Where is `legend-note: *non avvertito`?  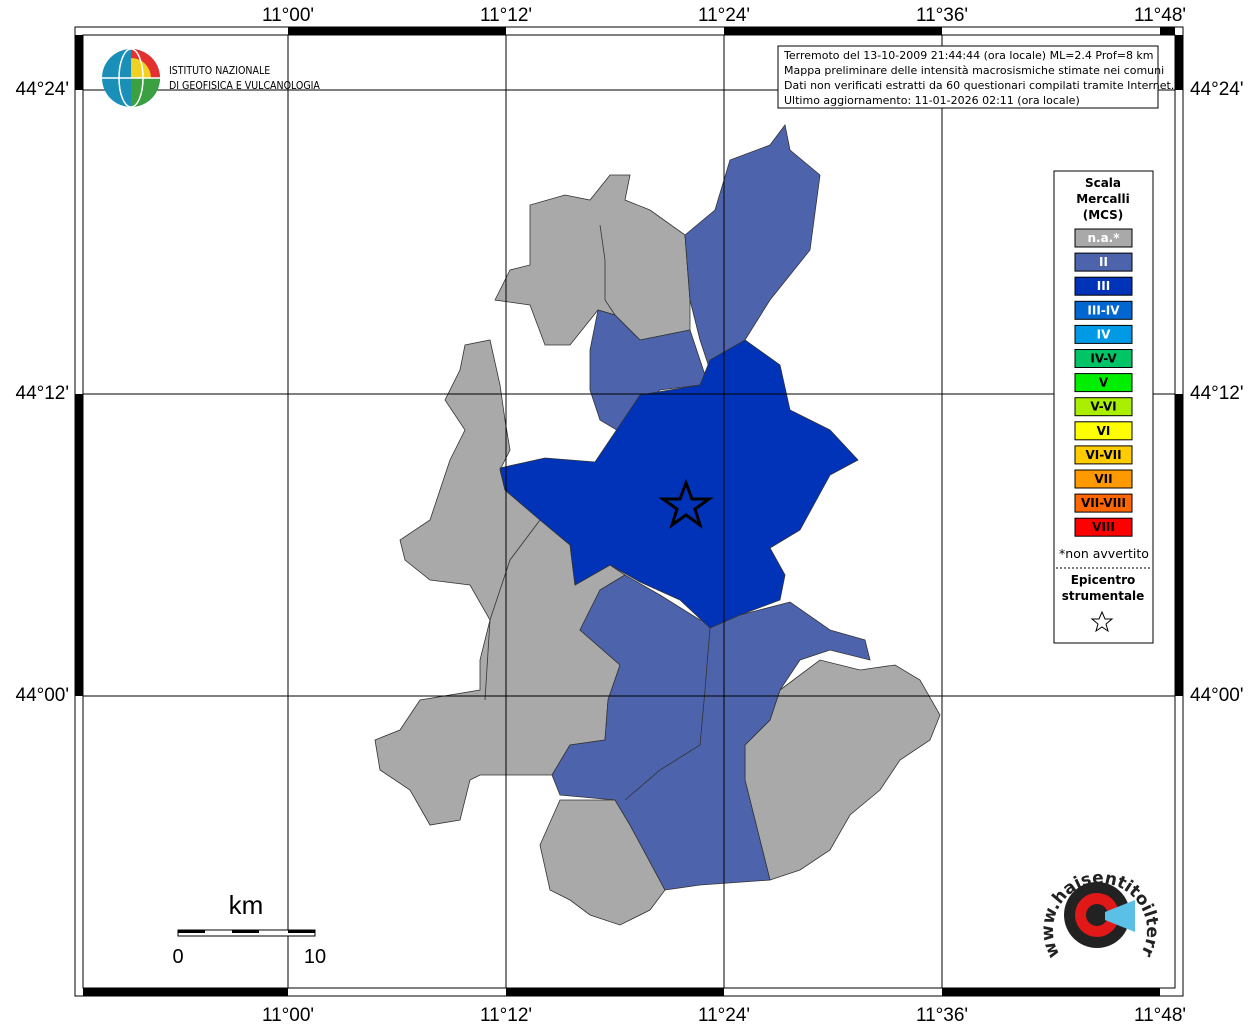 legend-note: *non avvertito is located at coordinates (1104, 553).